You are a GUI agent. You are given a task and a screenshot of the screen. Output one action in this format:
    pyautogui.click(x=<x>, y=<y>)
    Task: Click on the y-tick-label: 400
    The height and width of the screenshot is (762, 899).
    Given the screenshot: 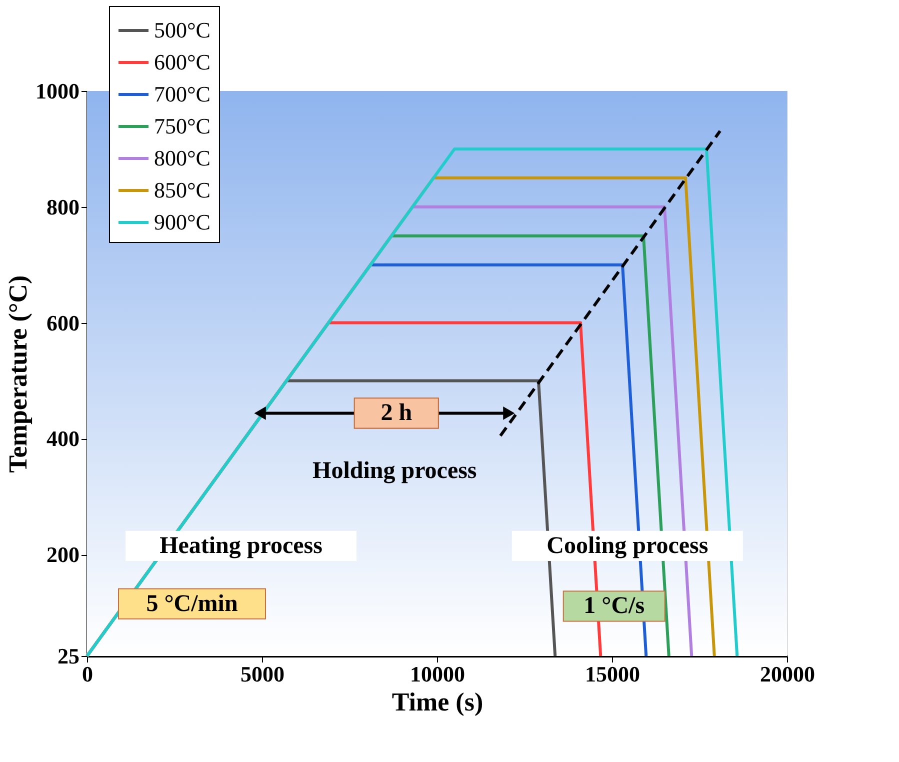 What is the action you would take?
    pyautogui.click(x=63, y=439)
    